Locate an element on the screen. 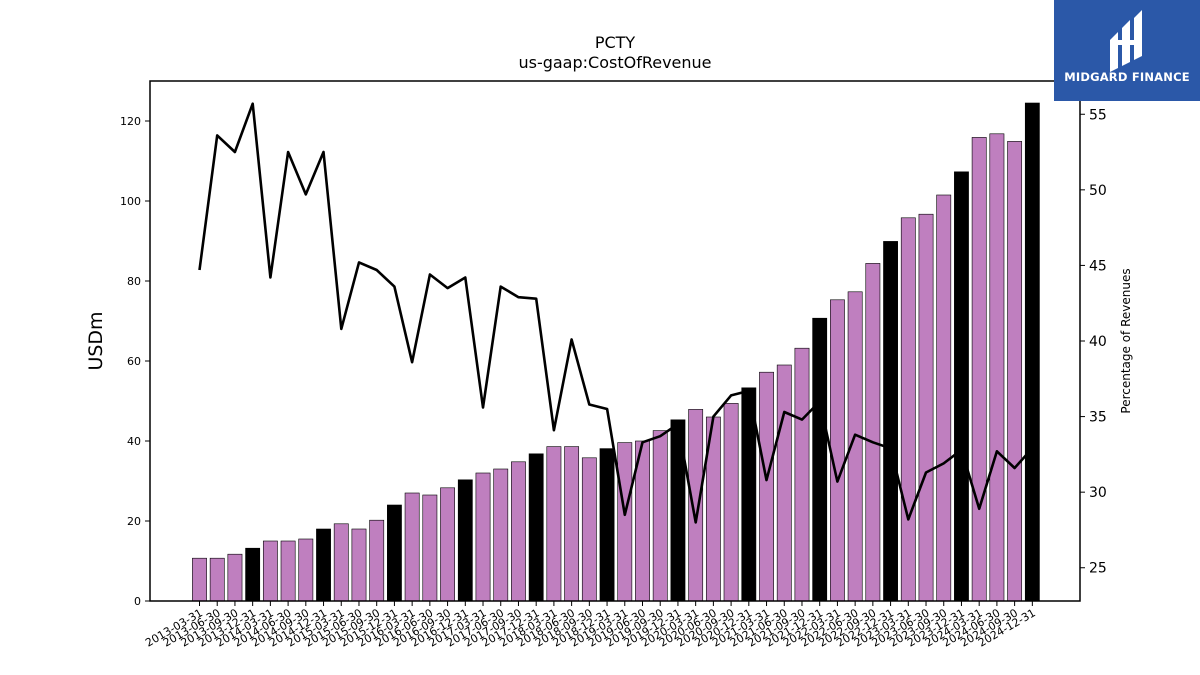  y2-tick-label: 25 is located at coordinates (1098, 569).